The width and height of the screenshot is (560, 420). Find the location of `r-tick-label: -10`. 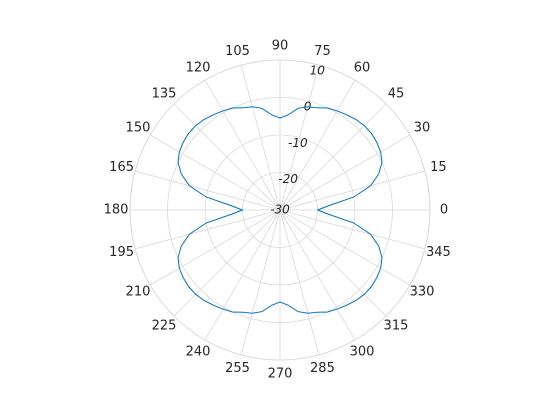

r-tick-label: -10 is located at coordinates (298, 143).